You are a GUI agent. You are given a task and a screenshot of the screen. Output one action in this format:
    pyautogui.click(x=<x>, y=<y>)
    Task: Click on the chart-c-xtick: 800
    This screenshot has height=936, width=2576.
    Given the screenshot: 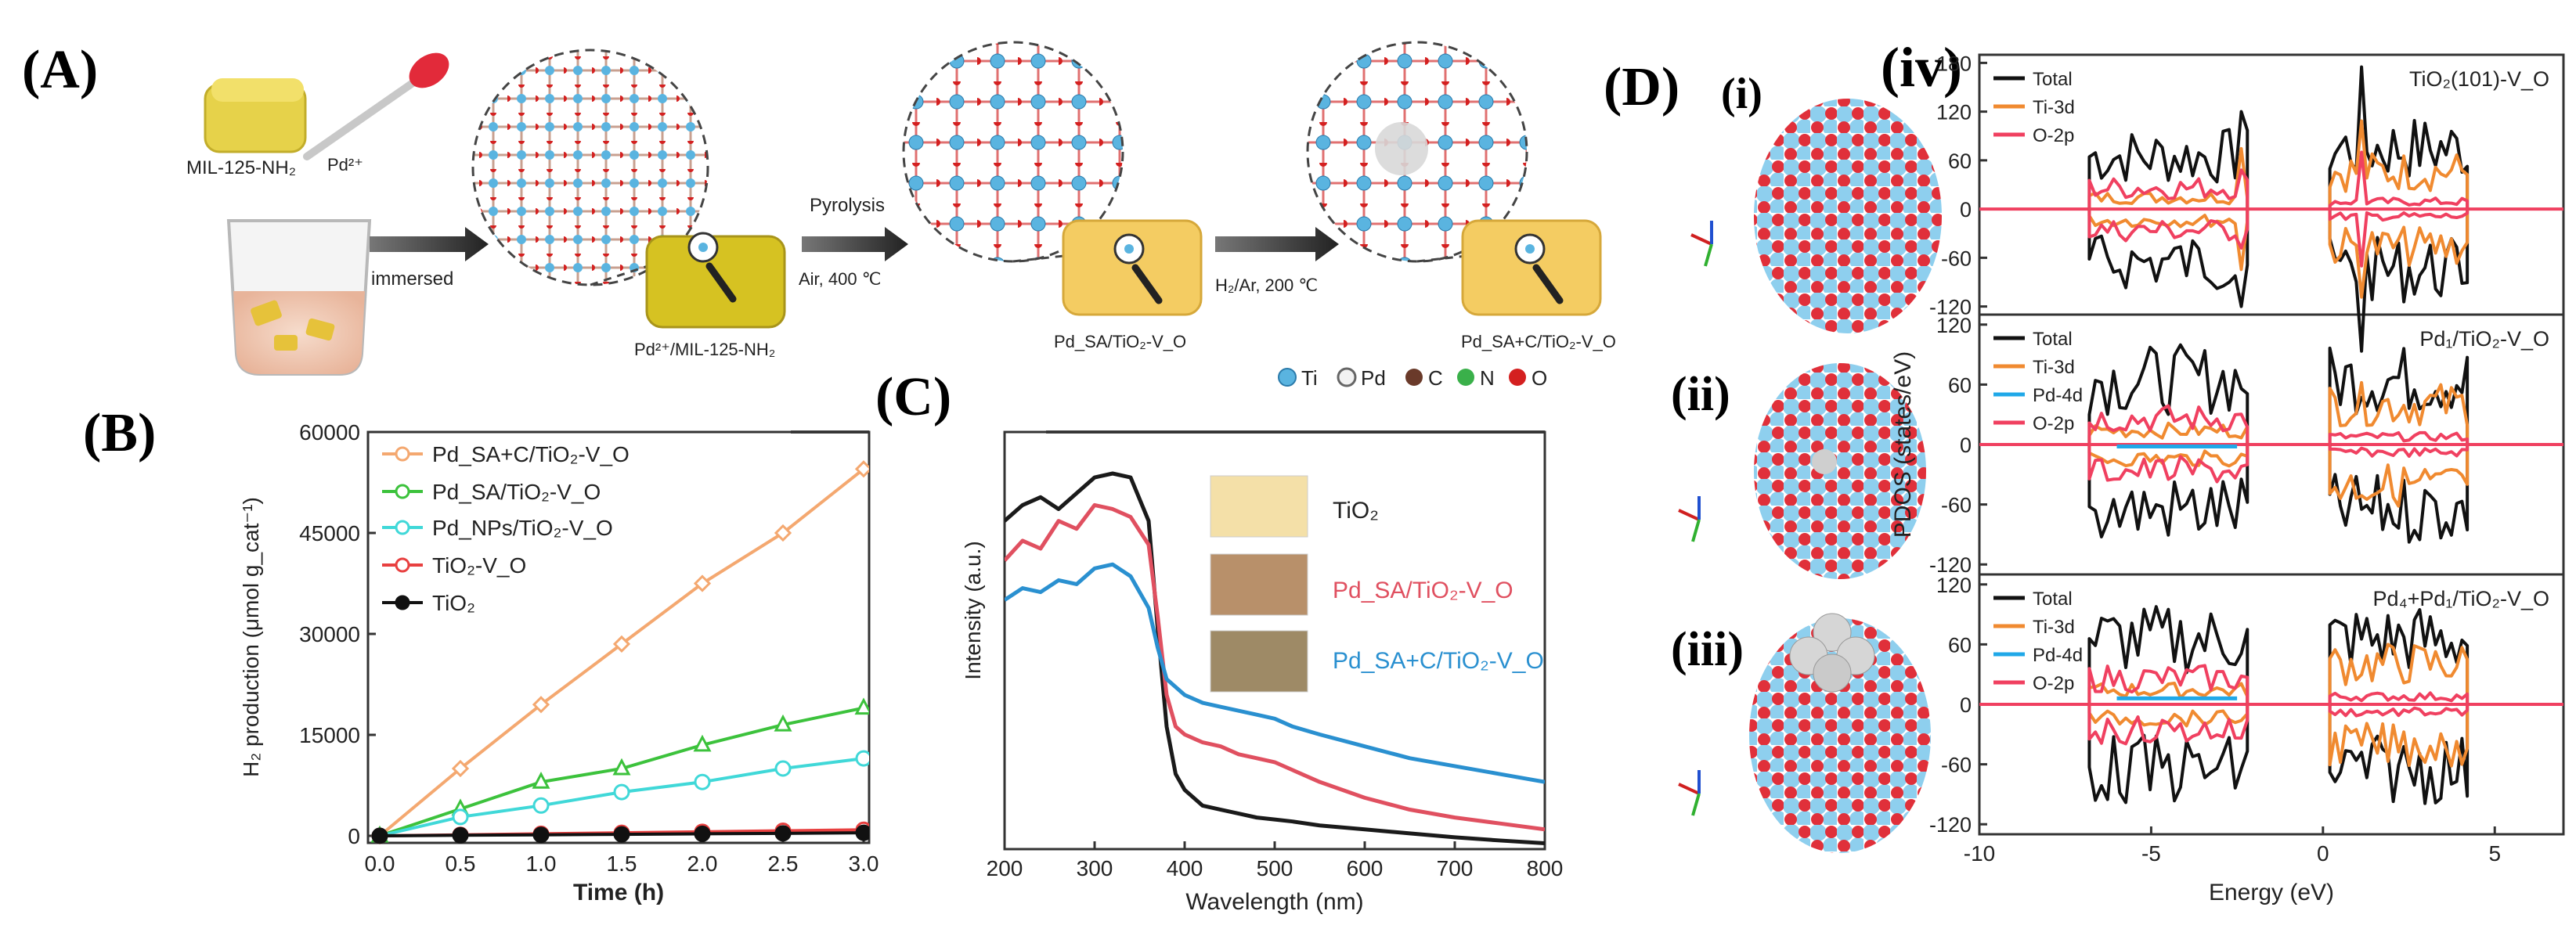 What is the action you would take?
    pyautogui.click(x=1545, y=868)
    